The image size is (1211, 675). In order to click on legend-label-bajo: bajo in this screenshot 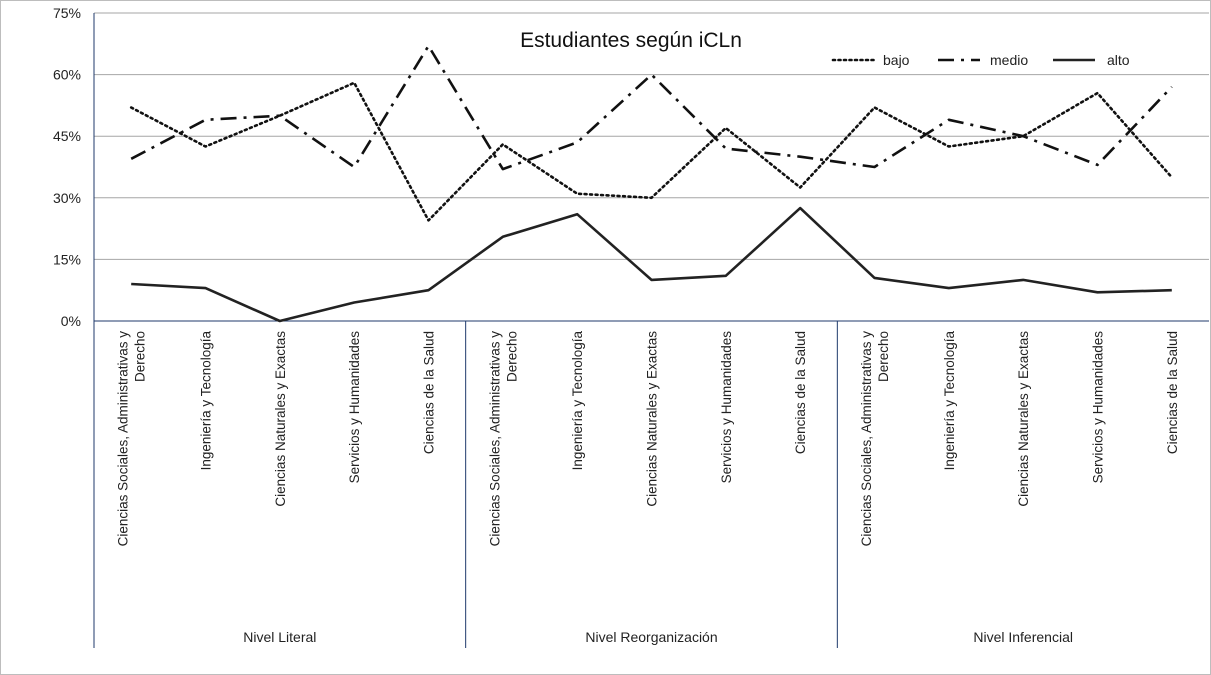, I will do `click(896, 60)`.